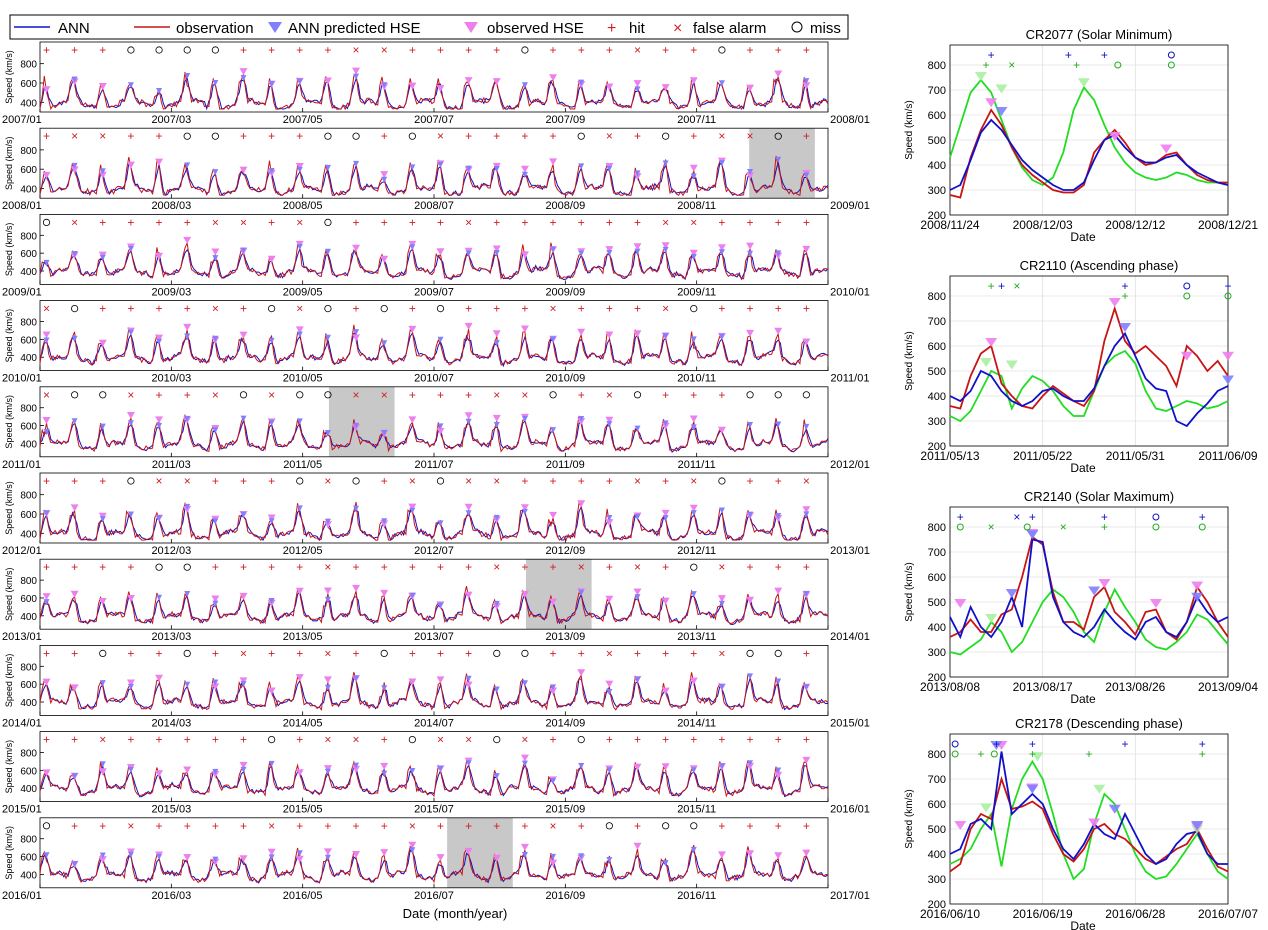 This screenshot has height=930, width=1268. What do you see at coordinates (949, 456) in the screenshot?
I see `x-tick-label: 2011/05/13` at bounding box center [949, 456].